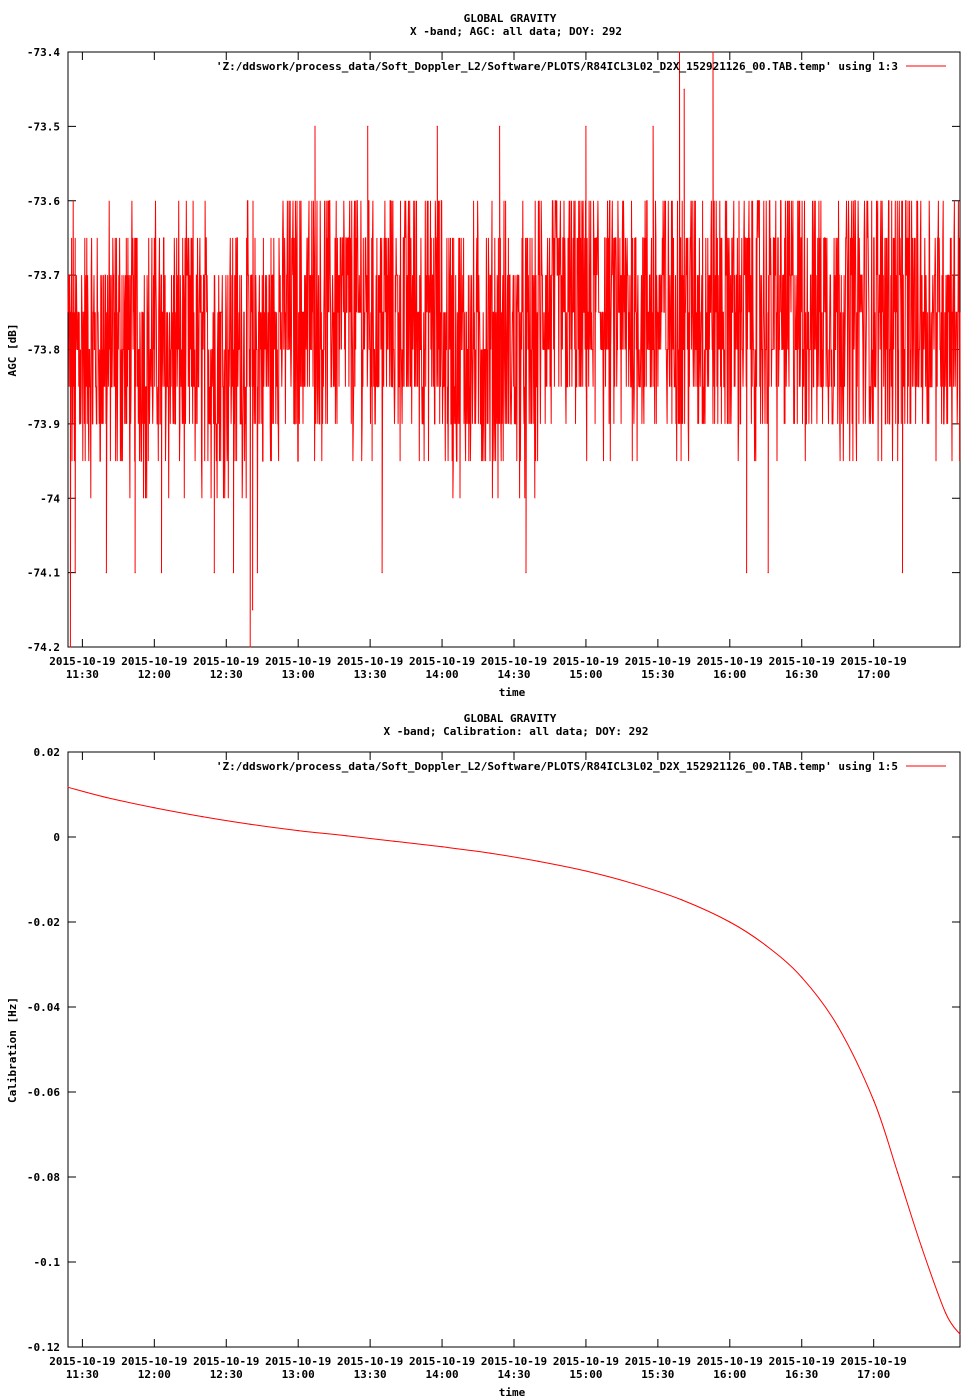 The height and width of the screenshot is (1400, 980). What do you see at coordinates (47, 752) in the screenshot?
I see `y-tick-label: 0.02` at bounding box center [47, 752].